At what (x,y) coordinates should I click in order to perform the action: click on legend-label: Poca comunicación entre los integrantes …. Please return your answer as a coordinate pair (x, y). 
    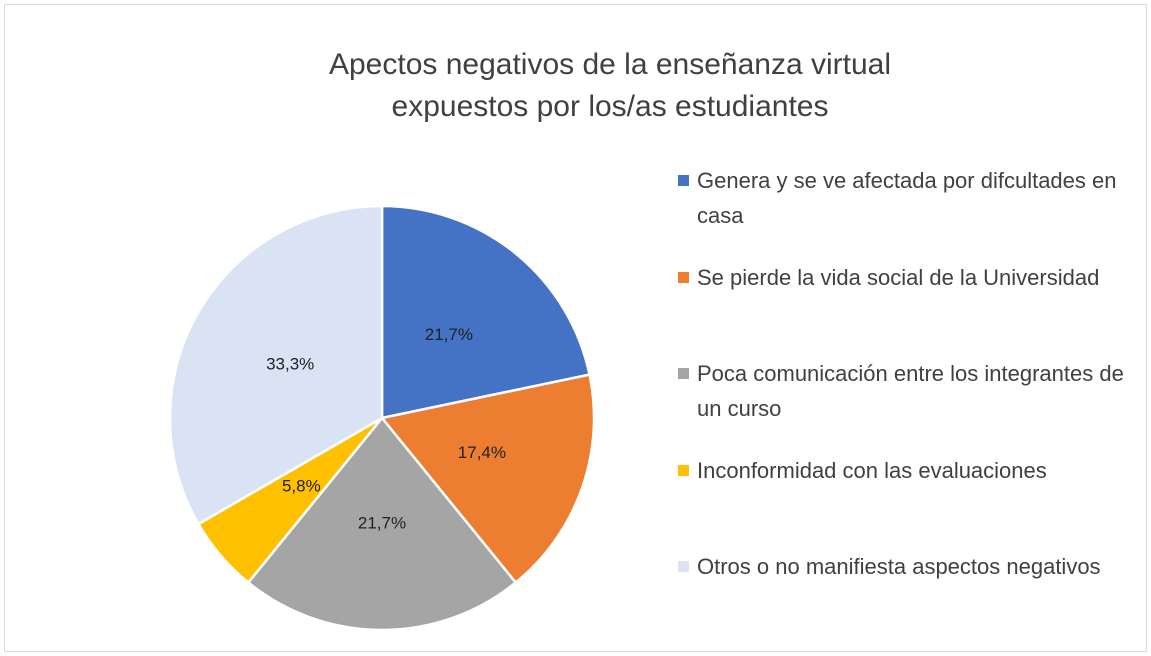
    Looking at the image, I should click on (910, 391).